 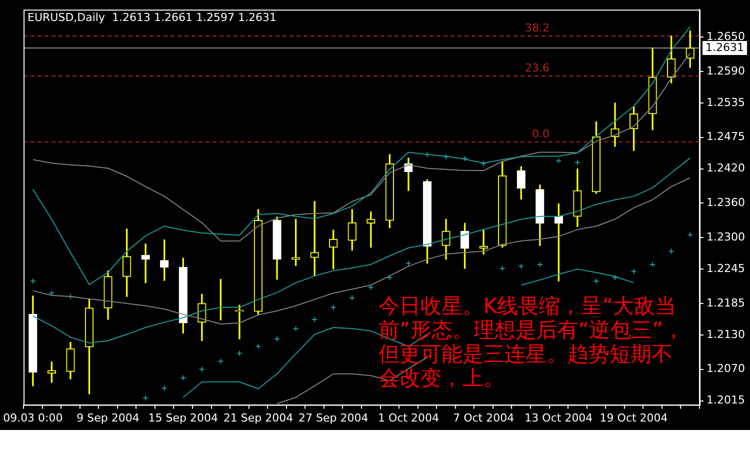 What do you see at coordinates (725, 47) in the screenshot?
I see `ref-line-label: 1.2631` at bounding box center [725, 47].